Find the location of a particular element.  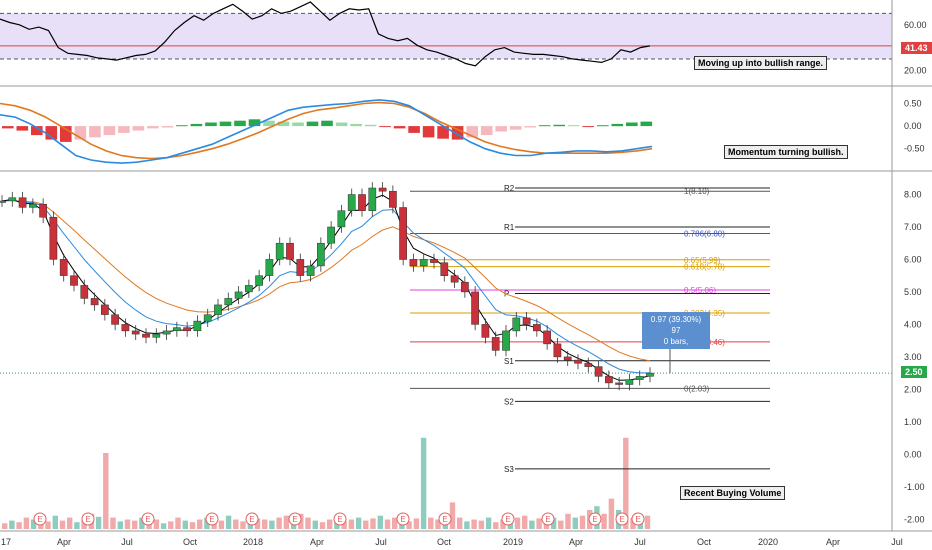

price-y-tick: -1.00 is located at coordinates (914, 487).